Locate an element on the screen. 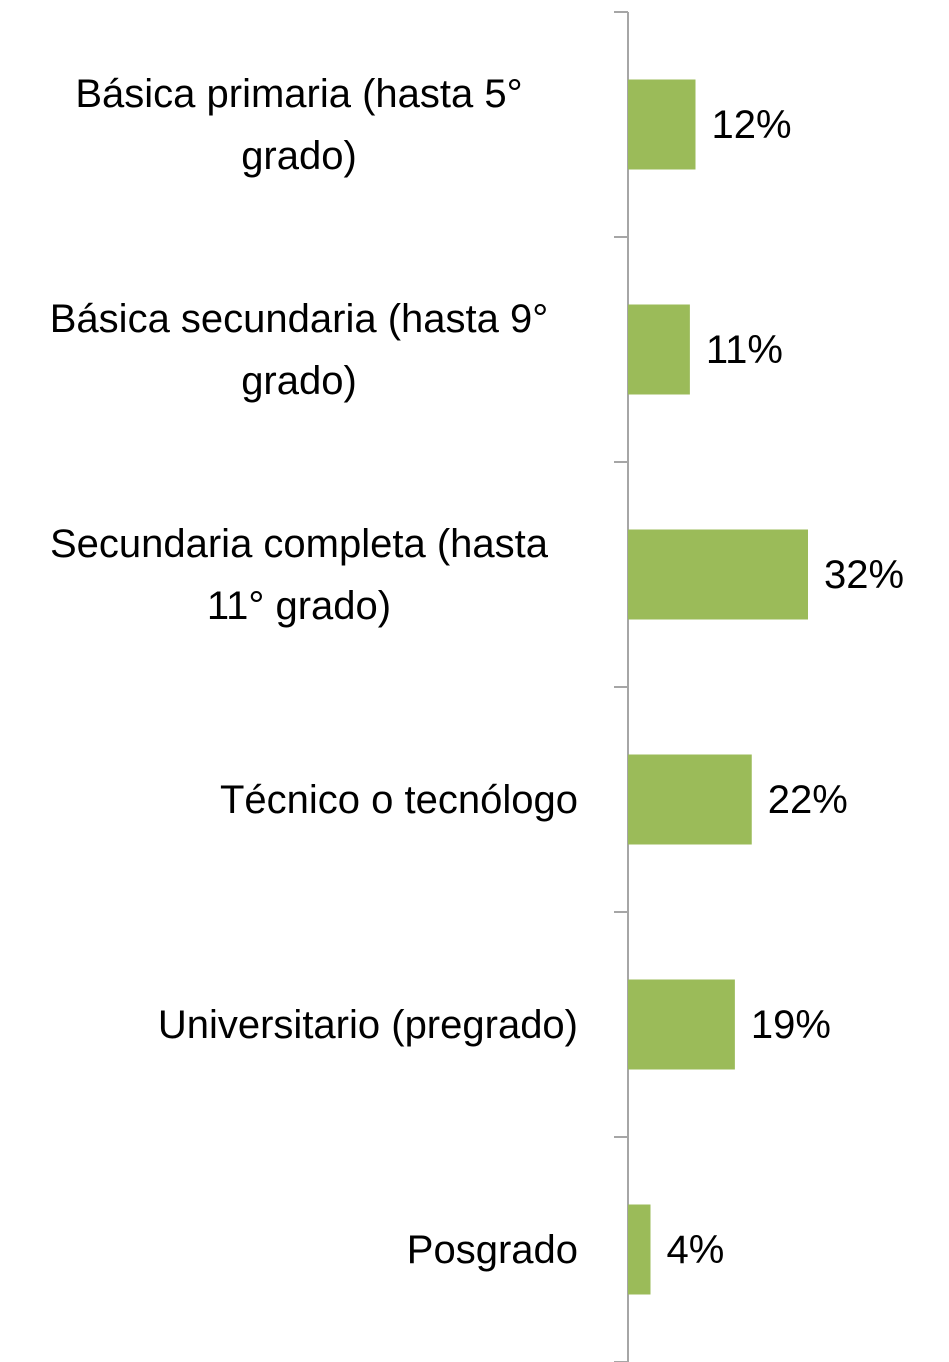 The image size is (949, 1362). category-label: Secundaria completa (hasta 11° grado) is located at coordinates (299, 575).